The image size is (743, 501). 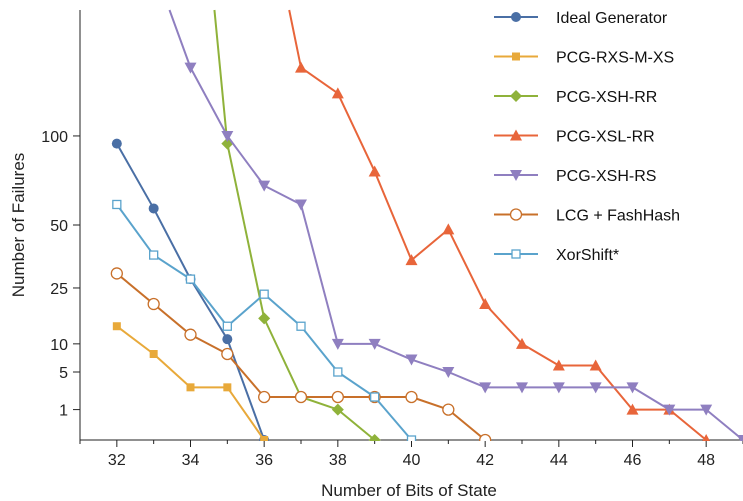 I want to click on legend-entry: XorShift*, so click(x=556, y=255).